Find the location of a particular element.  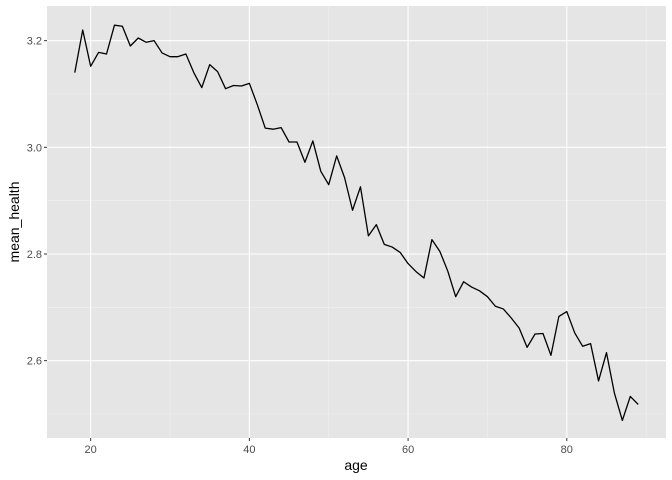

x-axis-title: age is located at coordinates (356, 465).